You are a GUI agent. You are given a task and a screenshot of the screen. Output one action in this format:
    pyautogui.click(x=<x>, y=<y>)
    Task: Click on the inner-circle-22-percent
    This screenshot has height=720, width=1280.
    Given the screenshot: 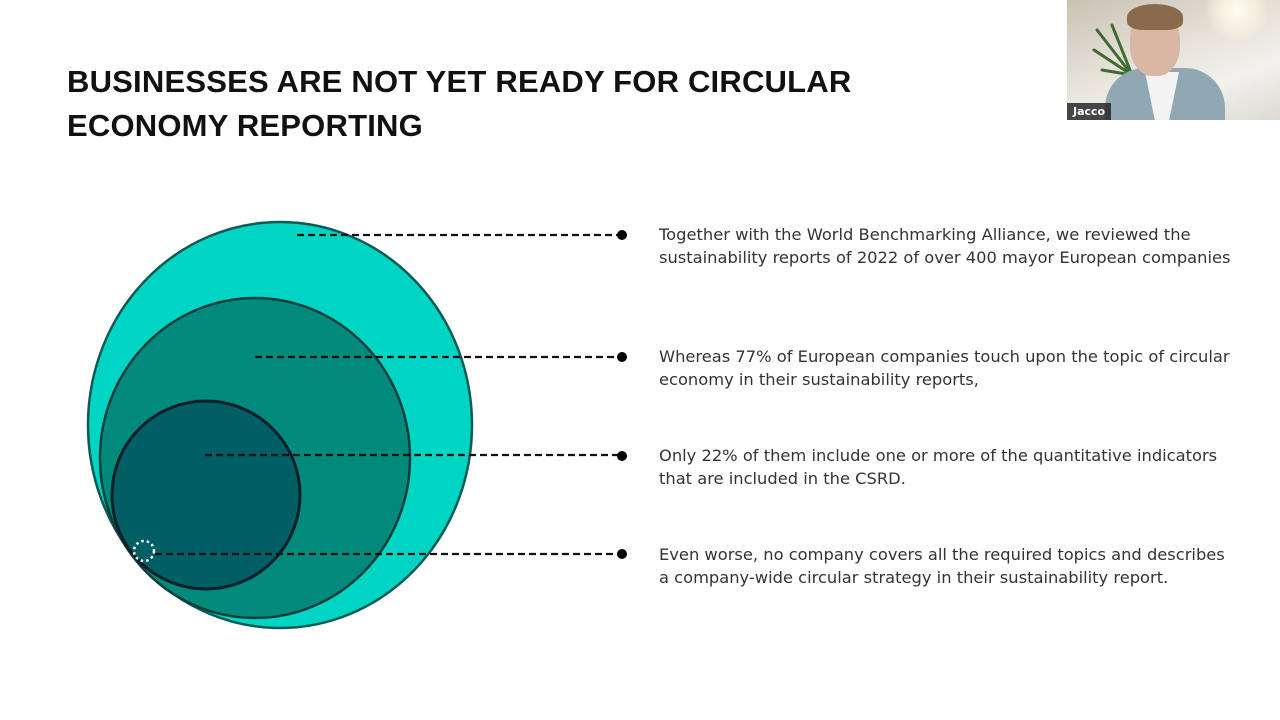 What is the action you would take?
    pyautogui.click(x=206, y=495)
    